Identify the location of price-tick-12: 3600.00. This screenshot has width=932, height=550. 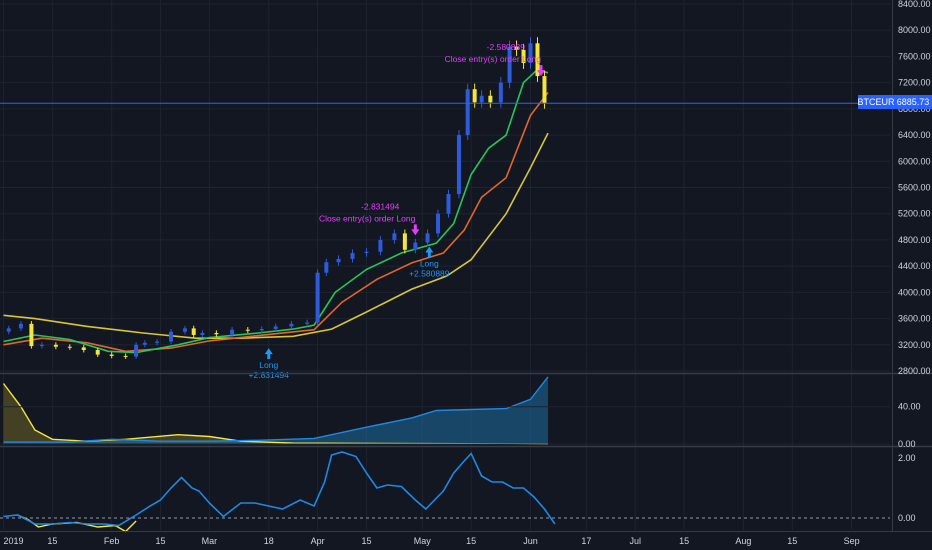
(914, 319).